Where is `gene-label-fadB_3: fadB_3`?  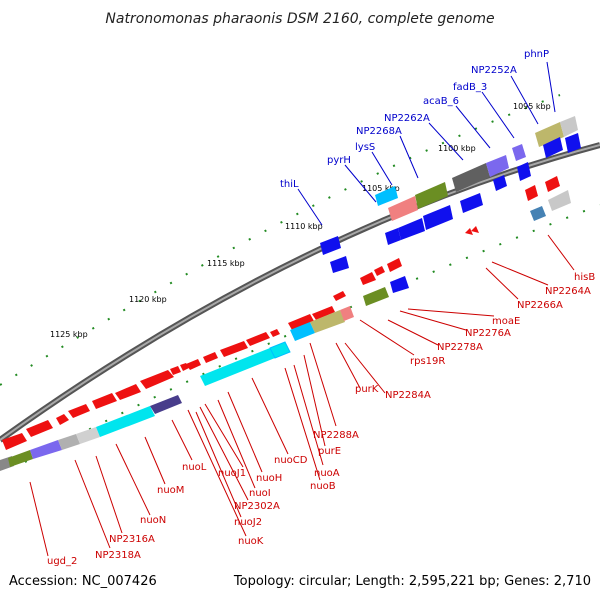 gene-label-fadB_3: fadB_3 is located at coordinates (470, 87).